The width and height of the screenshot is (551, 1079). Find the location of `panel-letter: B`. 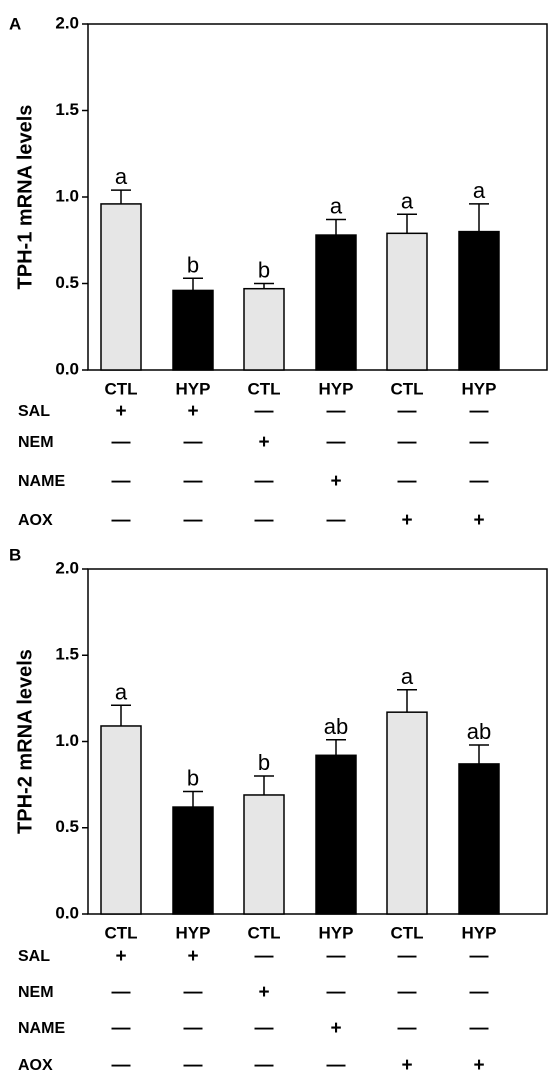

panel-letter: B is located at coordinates (15, 554).